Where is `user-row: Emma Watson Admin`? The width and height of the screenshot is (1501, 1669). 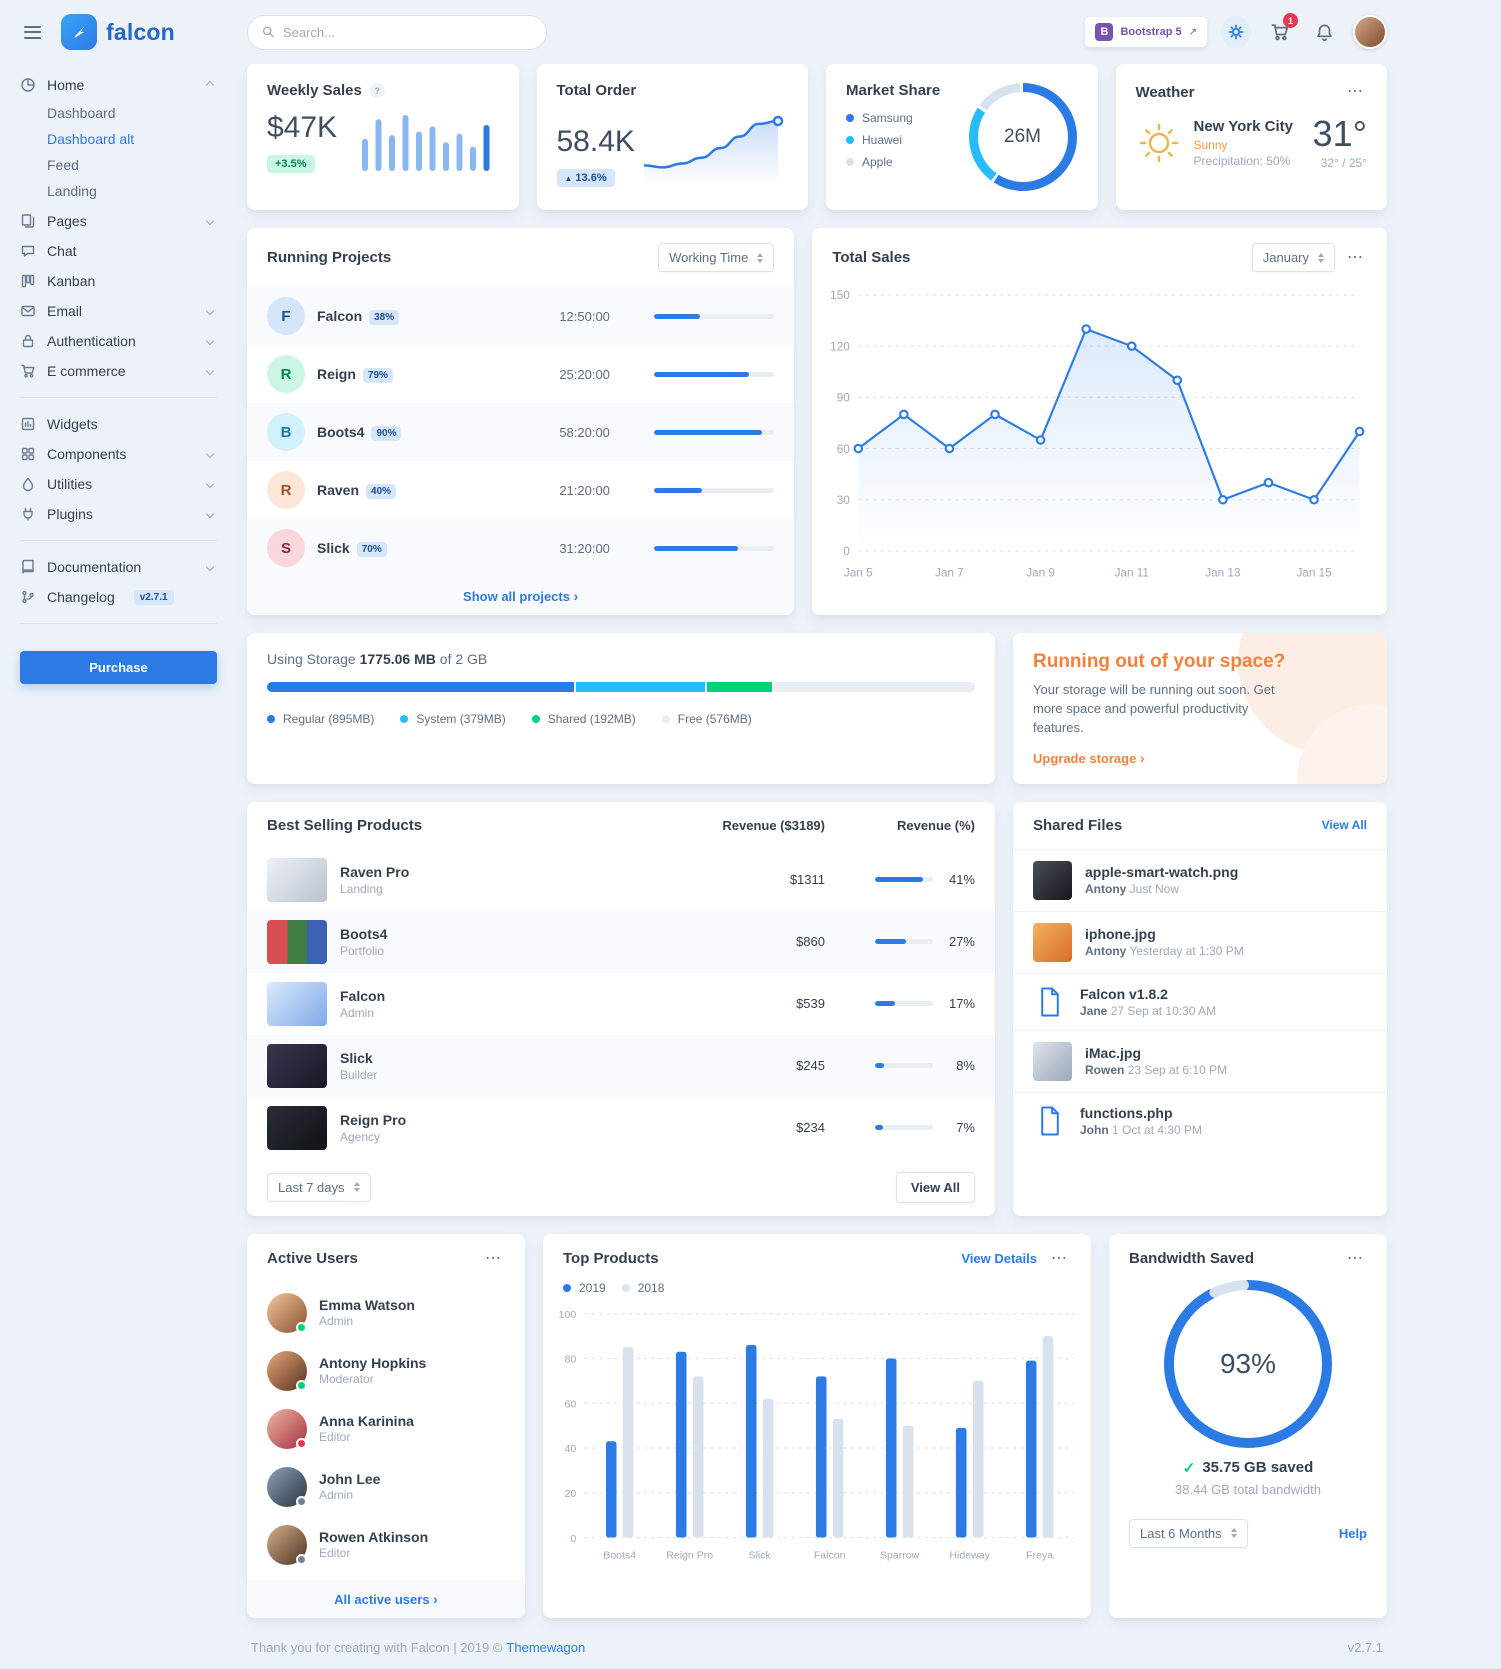
user-row: Emma Watson Admin is located at coordinates (386, 1313).